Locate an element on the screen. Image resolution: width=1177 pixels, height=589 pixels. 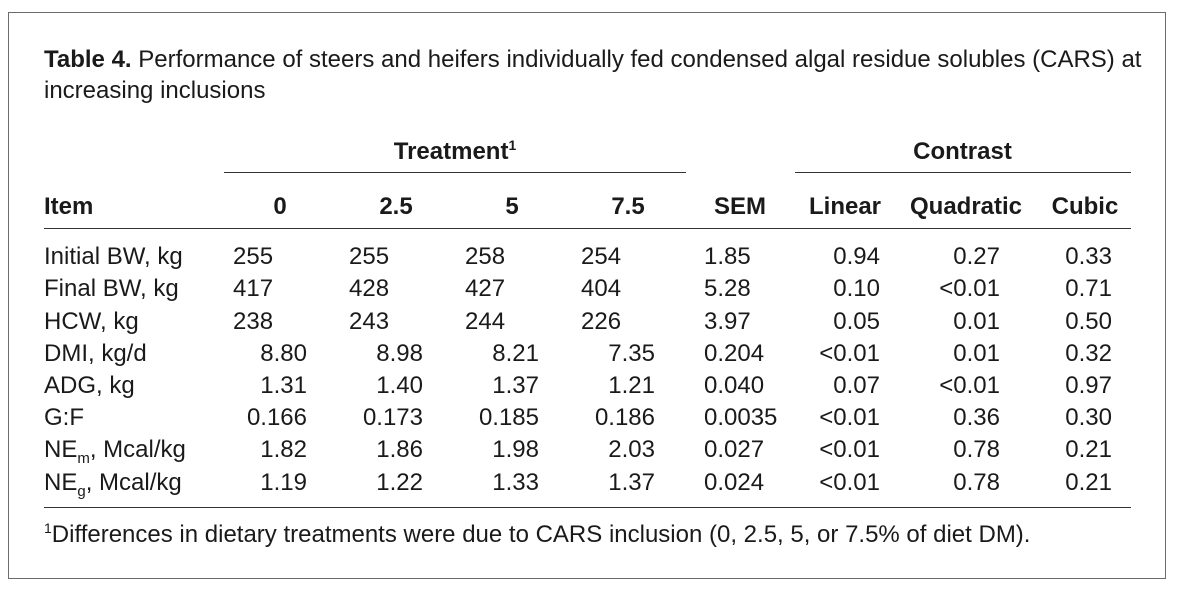
cell-sem: 0.024 is located at coordinates (734, 482).